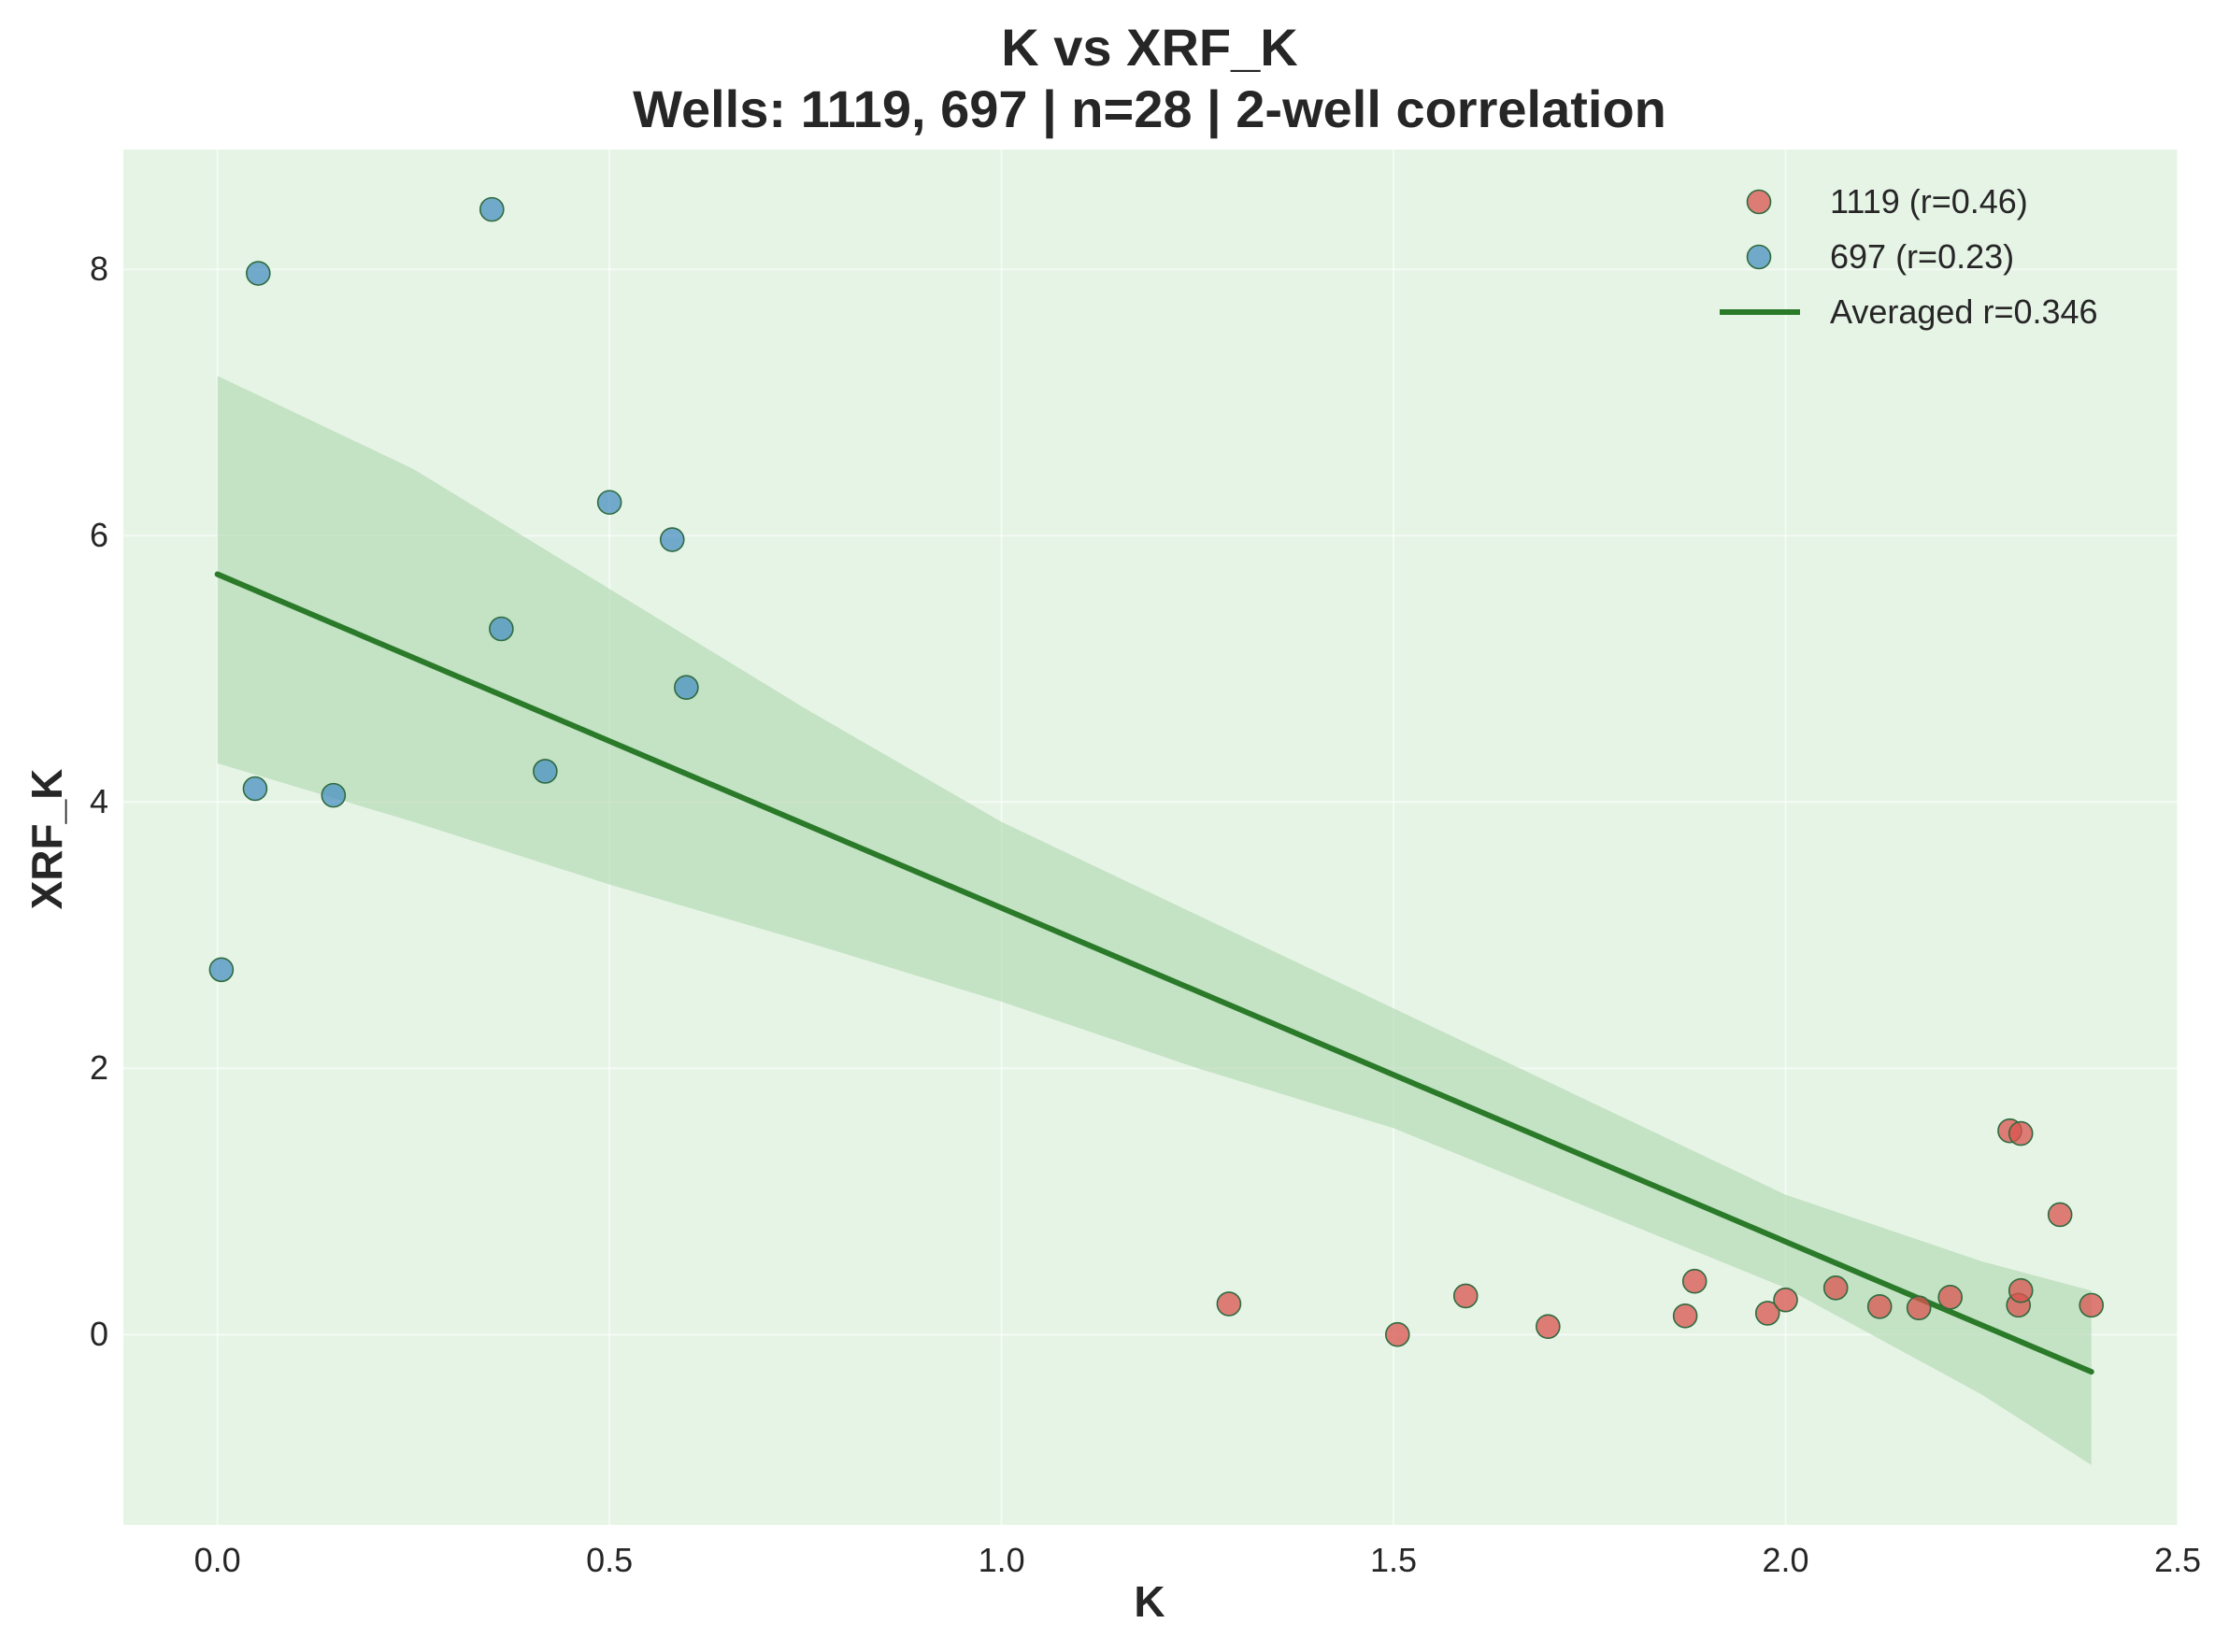 The height and width of the screenshot is (1652, 2215). What do you see at coordinates (2177, 1560) in the screenshot?
I see `x-tick-label: 2.5` at bounding box center [2177, 1560].